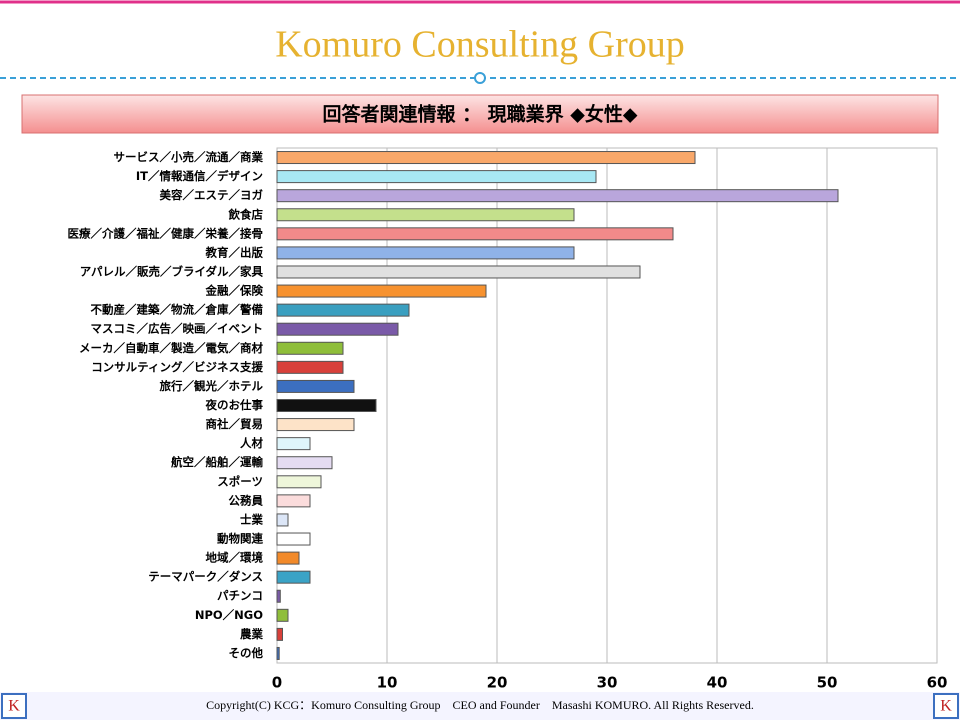 The width and height of the screenshot is (960, 724). I want to click on x-tick-label: 50, so click(827, 683).